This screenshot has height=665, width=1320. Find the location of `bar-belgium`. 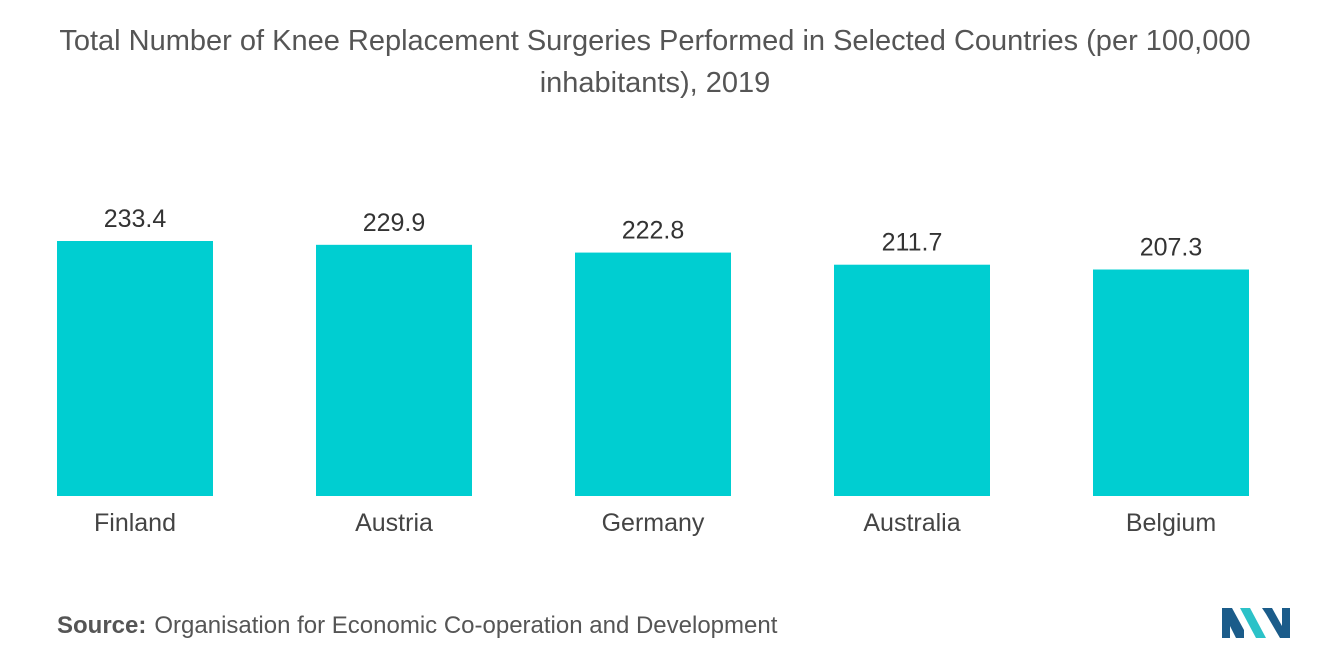

bar-belgium is located at coordinates (1171, 382).